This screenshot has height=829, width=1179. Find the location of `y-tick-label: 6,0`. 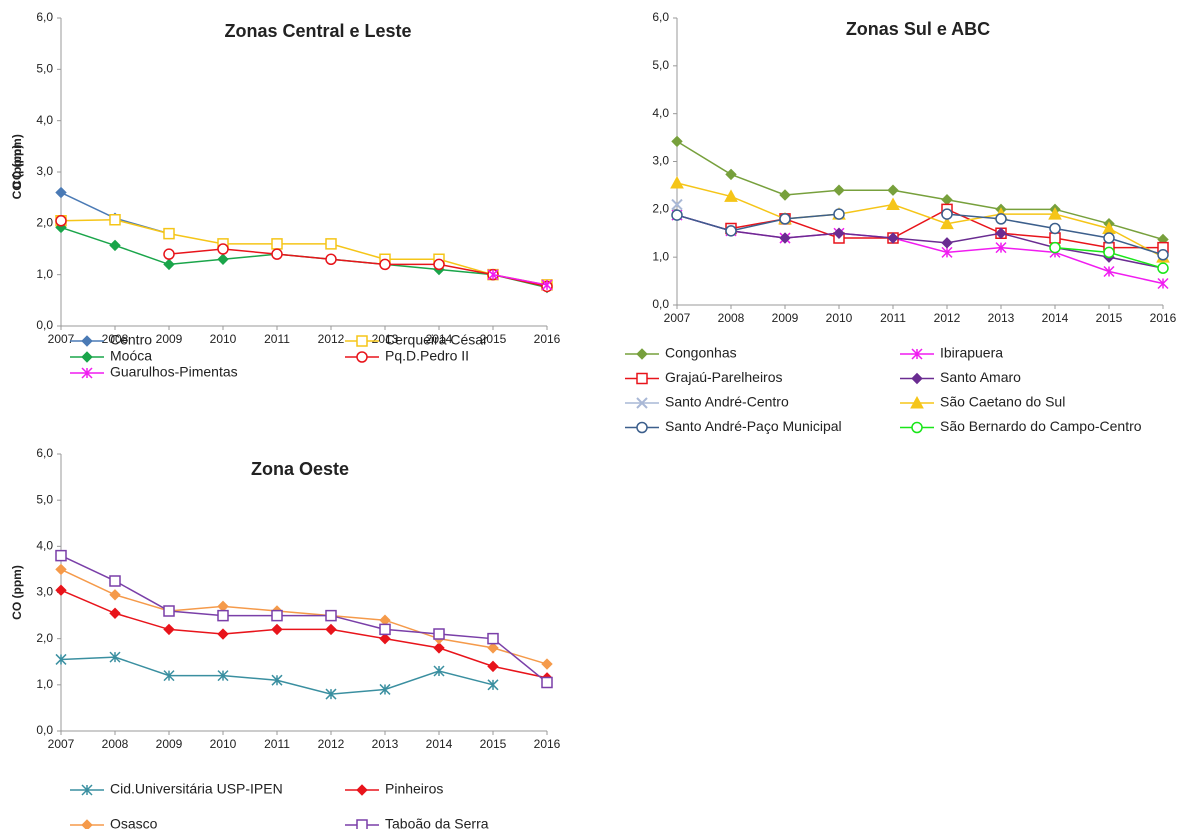

y-tick-label: 6,0 is located at coordinates (660, 17).